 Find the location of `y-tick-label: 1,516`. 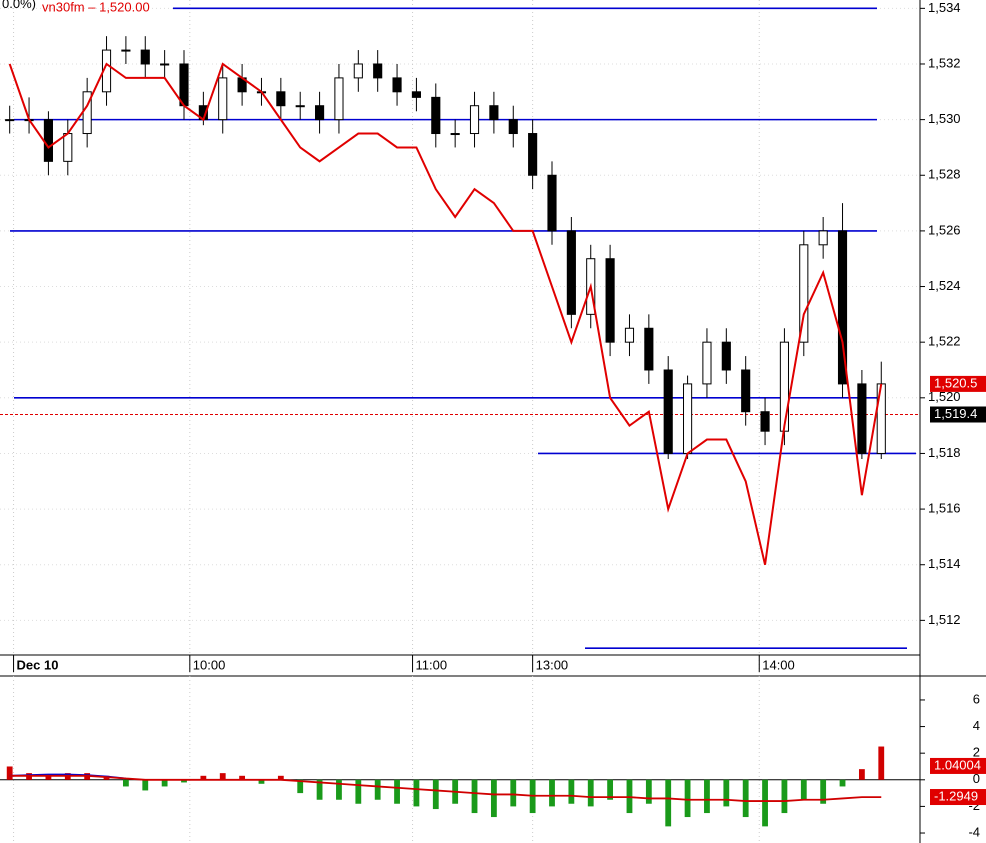

y-tick-label: 1,516 is located at coordinates (944, 508).